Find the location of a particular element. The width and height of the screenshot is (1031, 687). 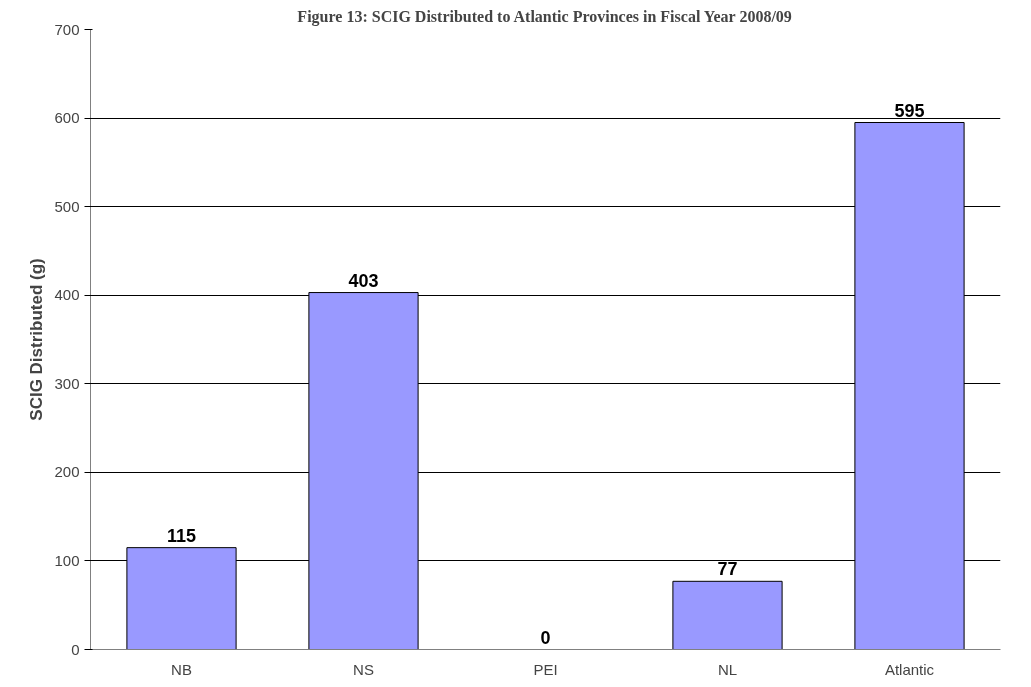

y-axis-title: SCIG Distributed (g) is located at coordinates (37, 339).